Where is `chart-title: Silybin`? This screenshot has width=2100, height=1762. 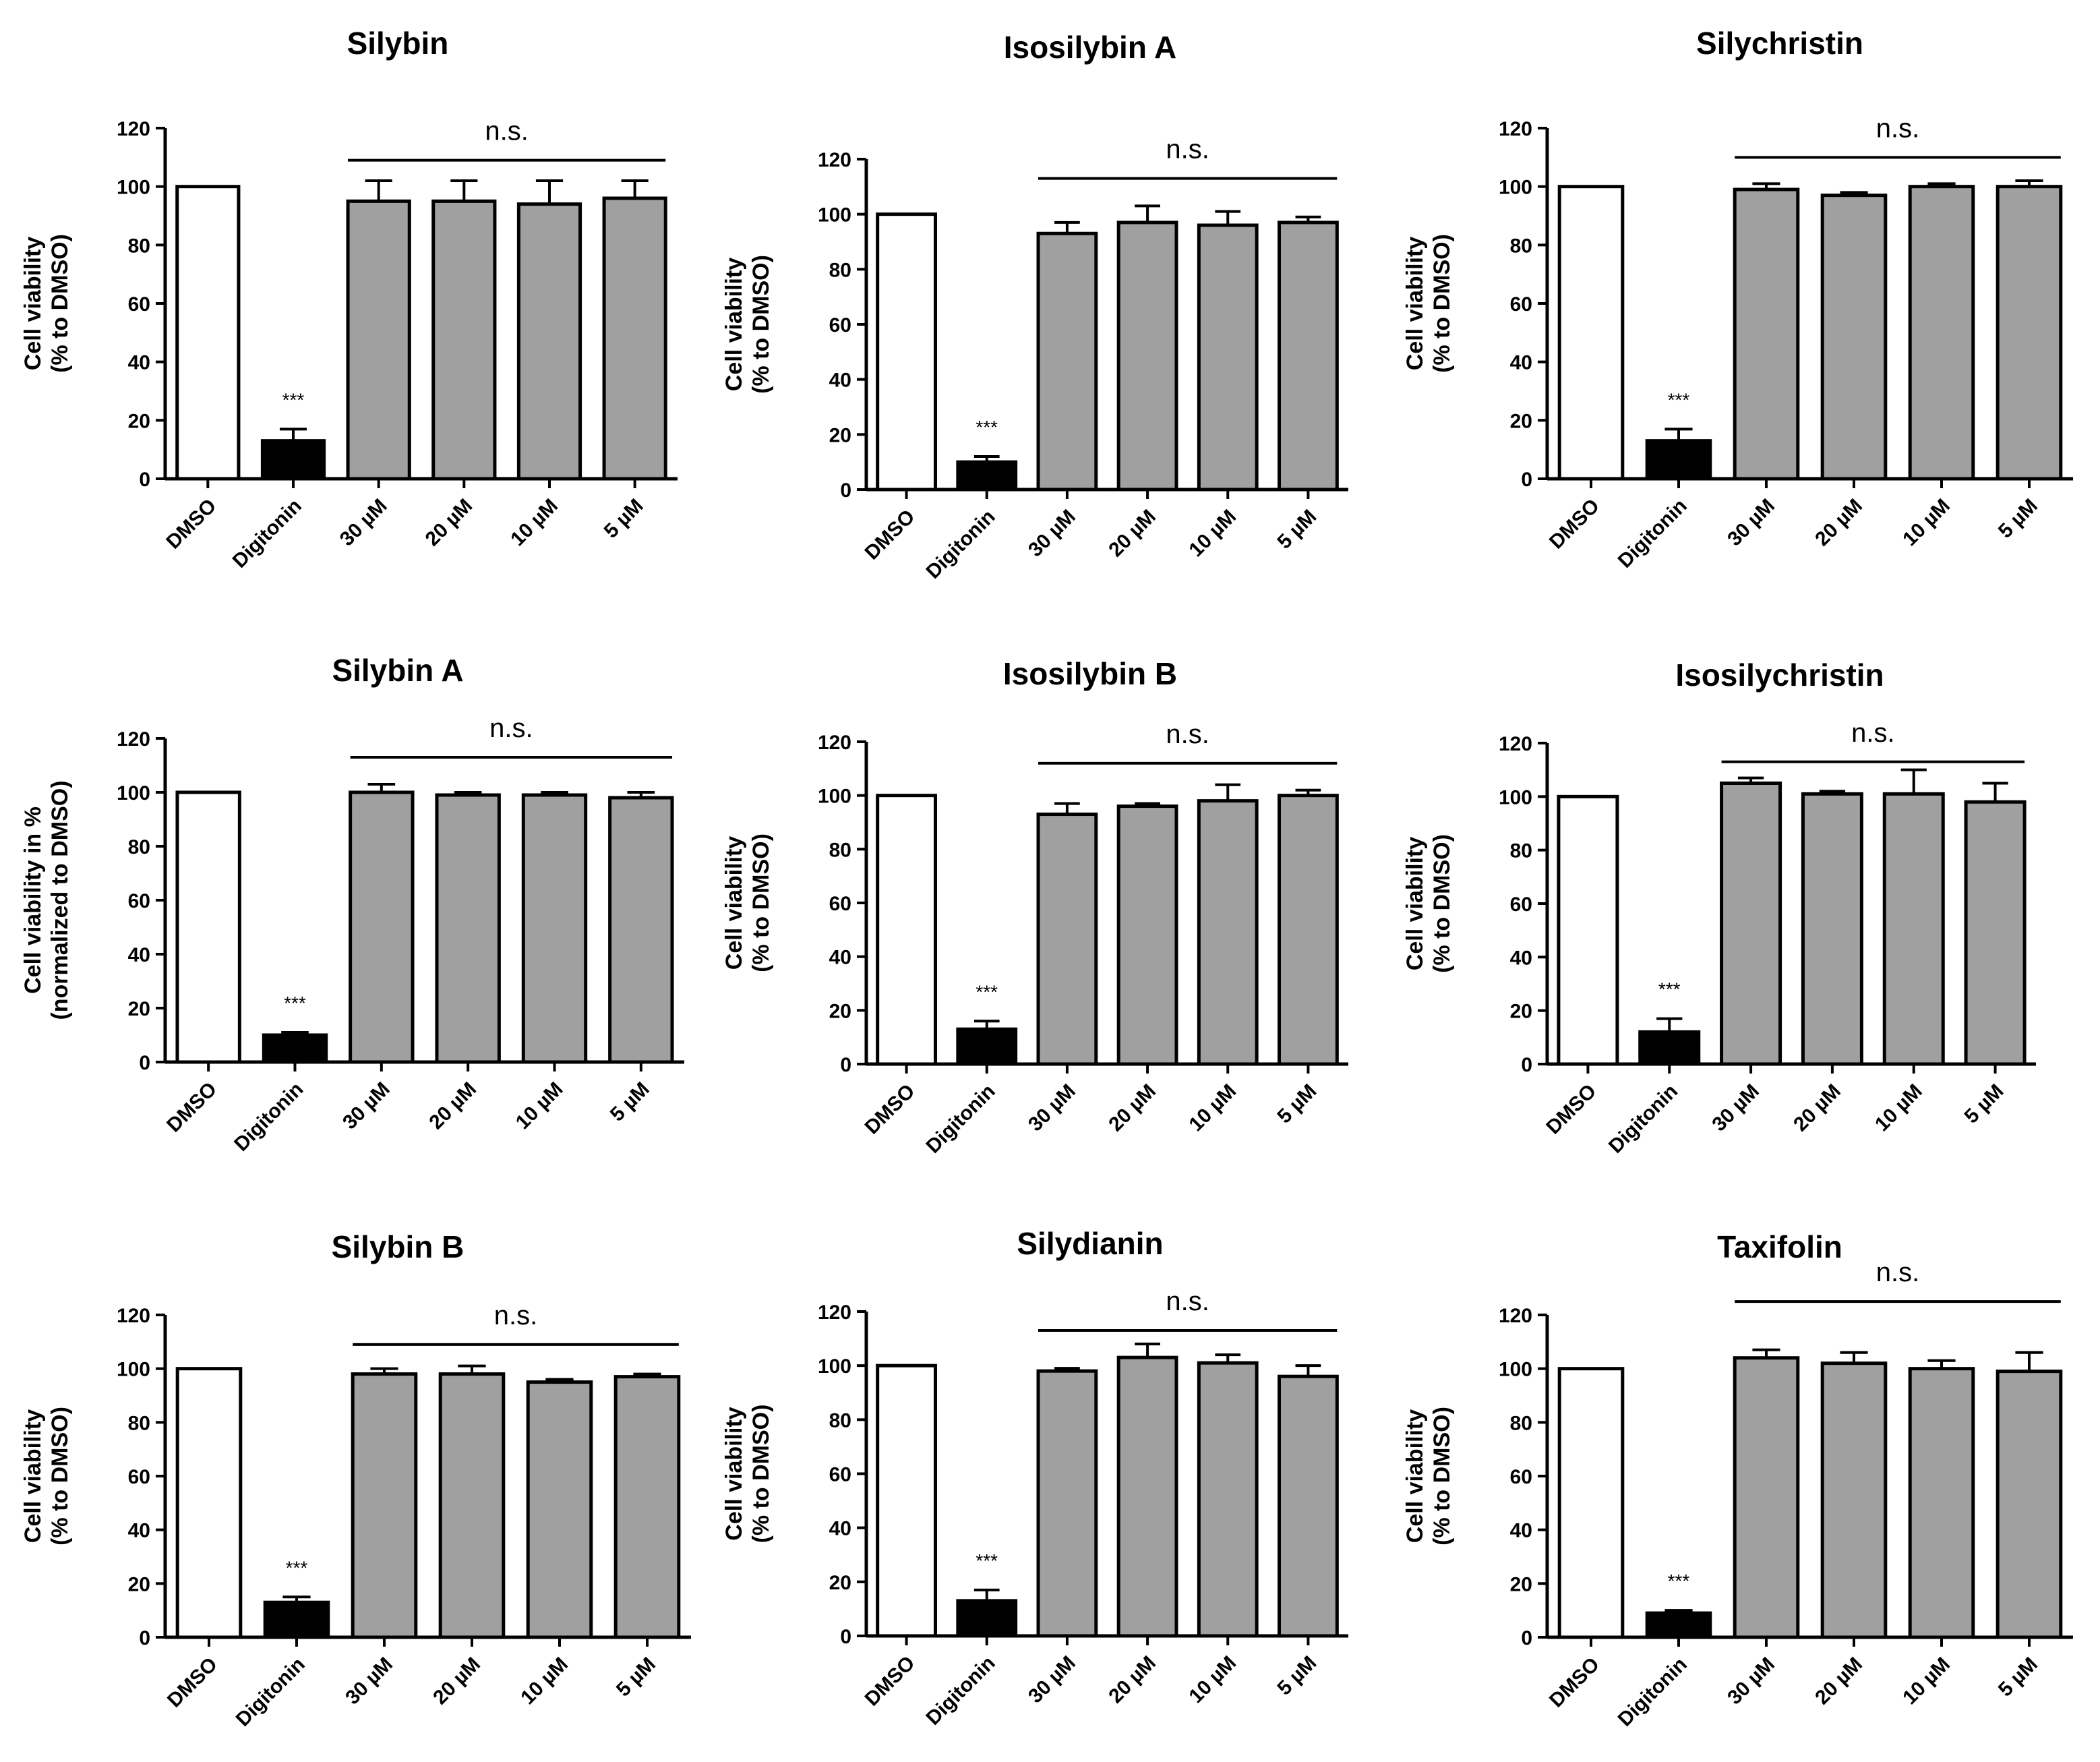 chart-title: Silybin is located at coordinates (398, 43).